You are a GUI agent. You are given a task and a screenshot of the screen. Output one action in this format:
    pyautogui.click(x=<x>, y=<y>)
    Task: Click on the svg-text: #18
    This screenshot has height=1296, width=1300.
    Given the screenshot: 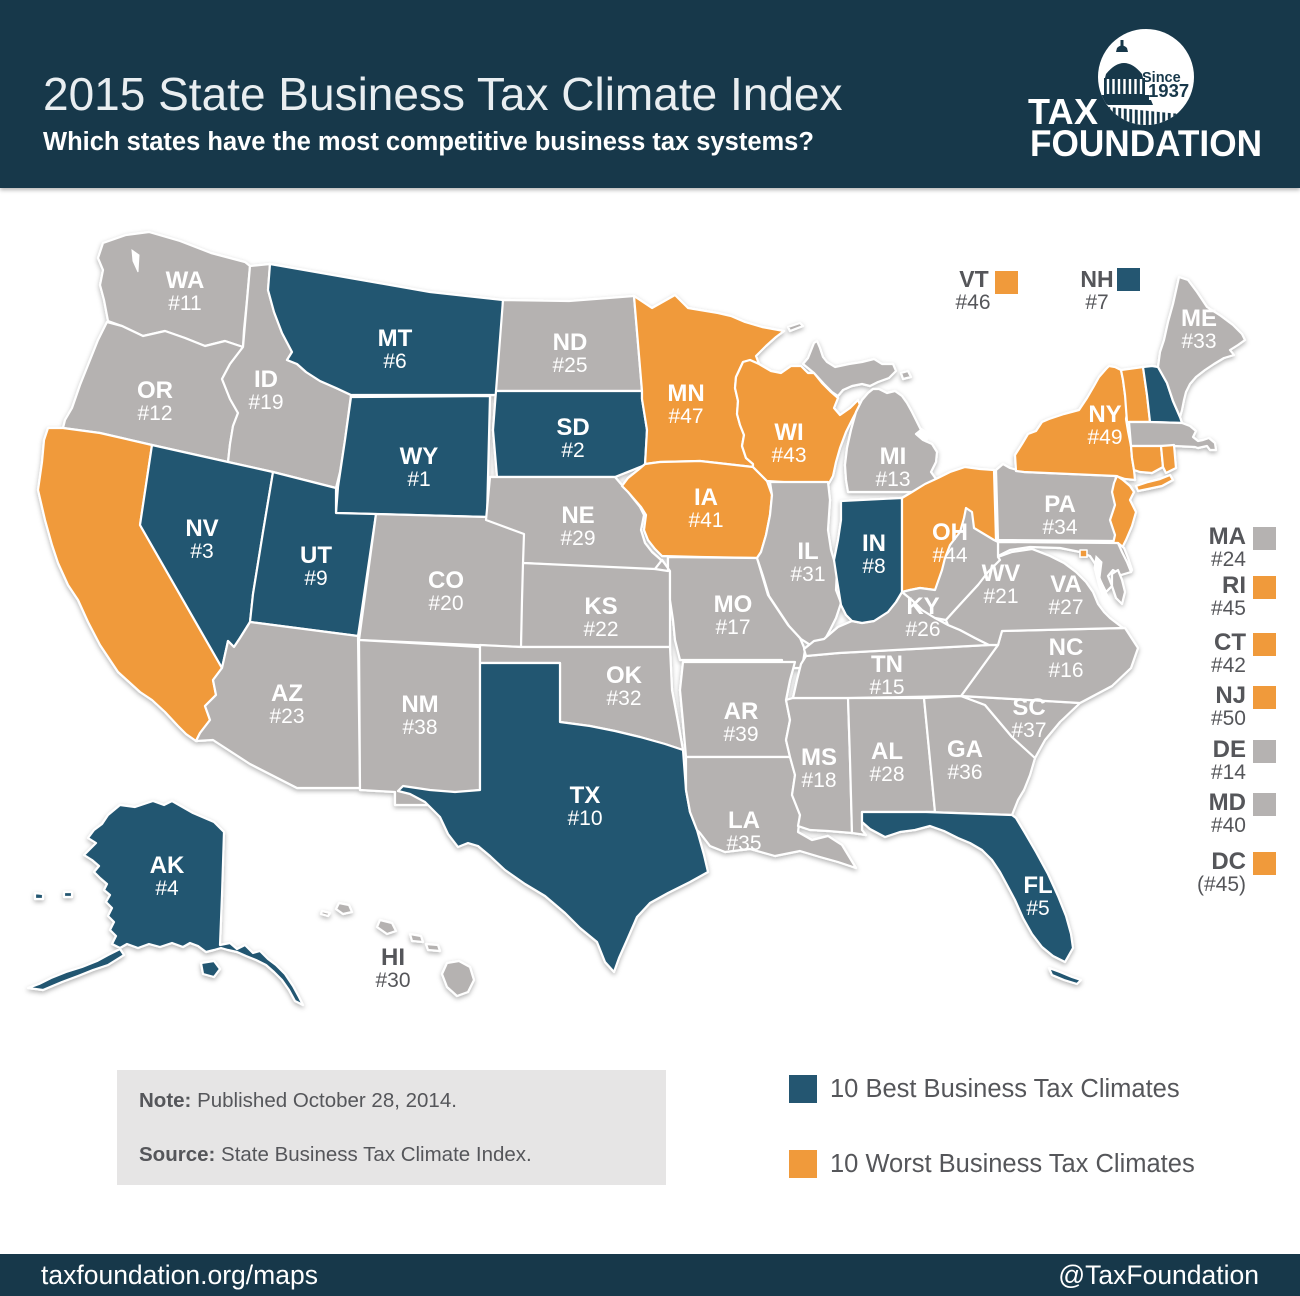 What is the action you would take?
    pyautogui.click(x=818, y=780)
    